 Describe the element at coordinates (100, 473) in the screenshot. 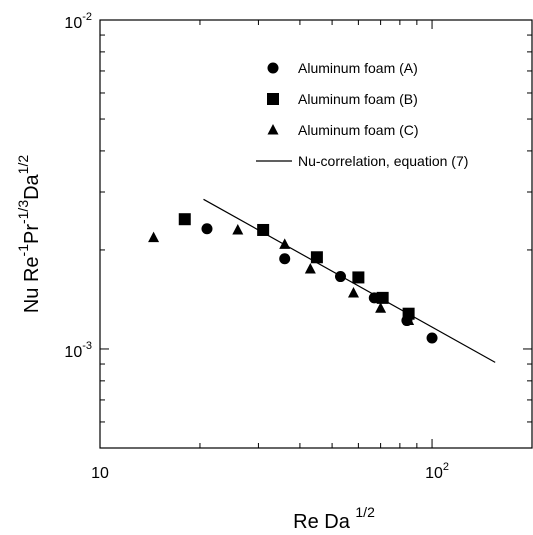

I see `x-tick-label: 10` at that location.